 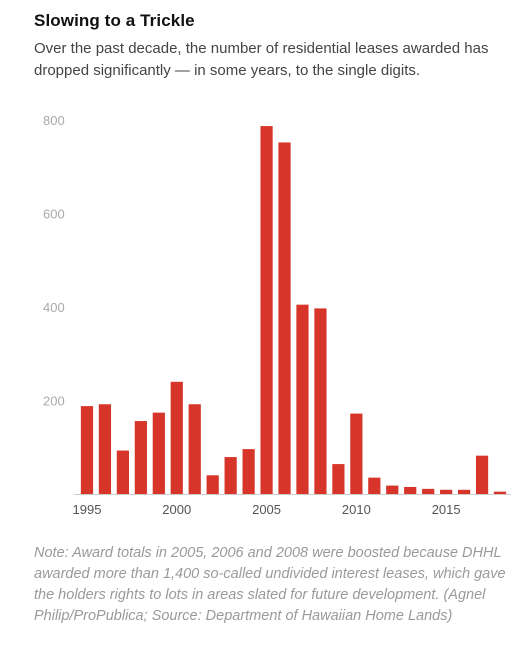 I want to click on y-tick-label: 400, so click(x=54, y=307).